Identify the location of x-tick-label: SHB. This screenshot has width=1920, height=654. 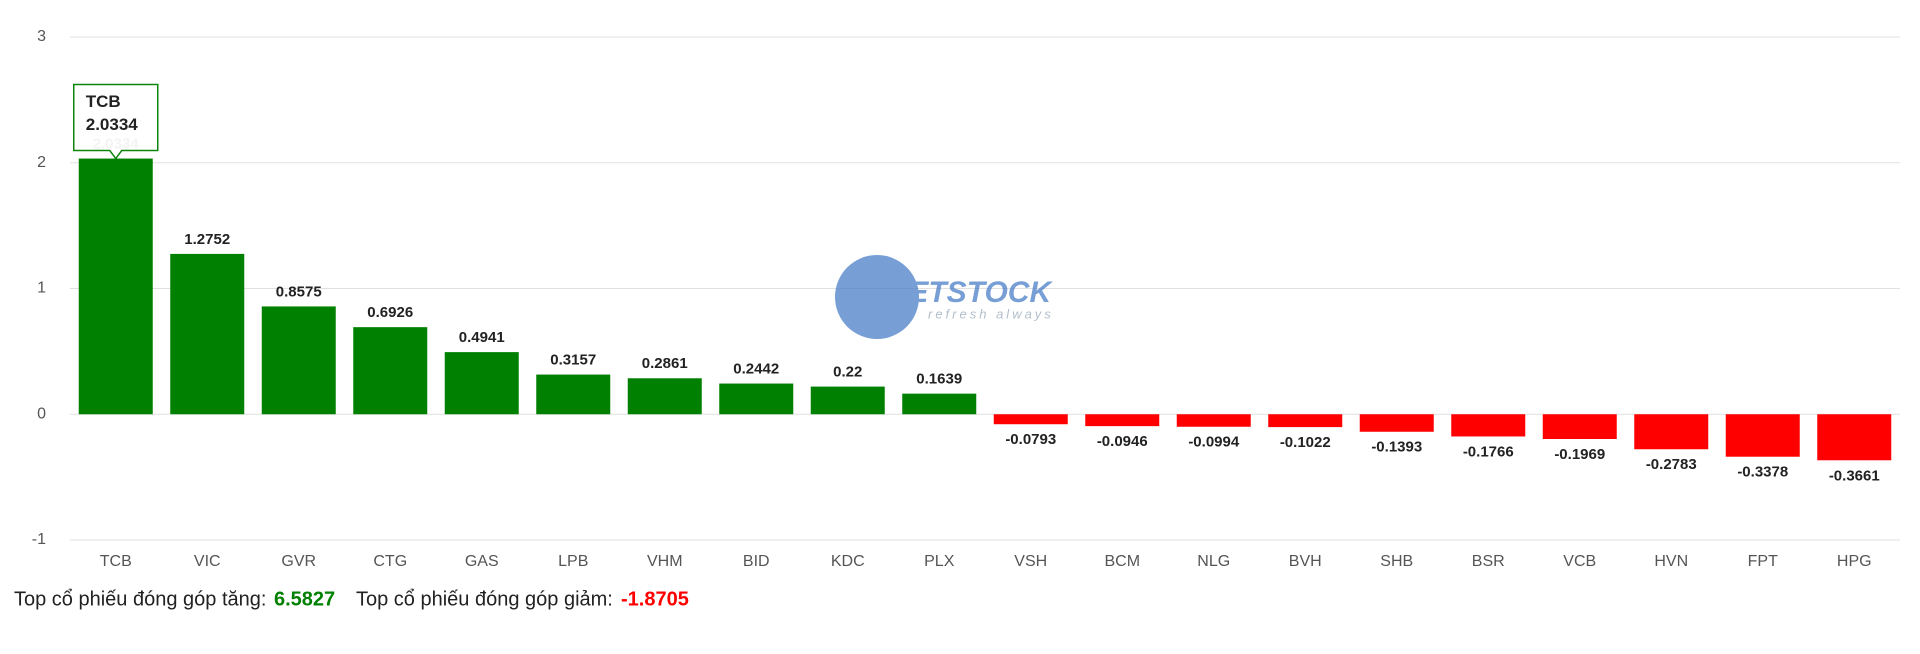
(1396, 561).